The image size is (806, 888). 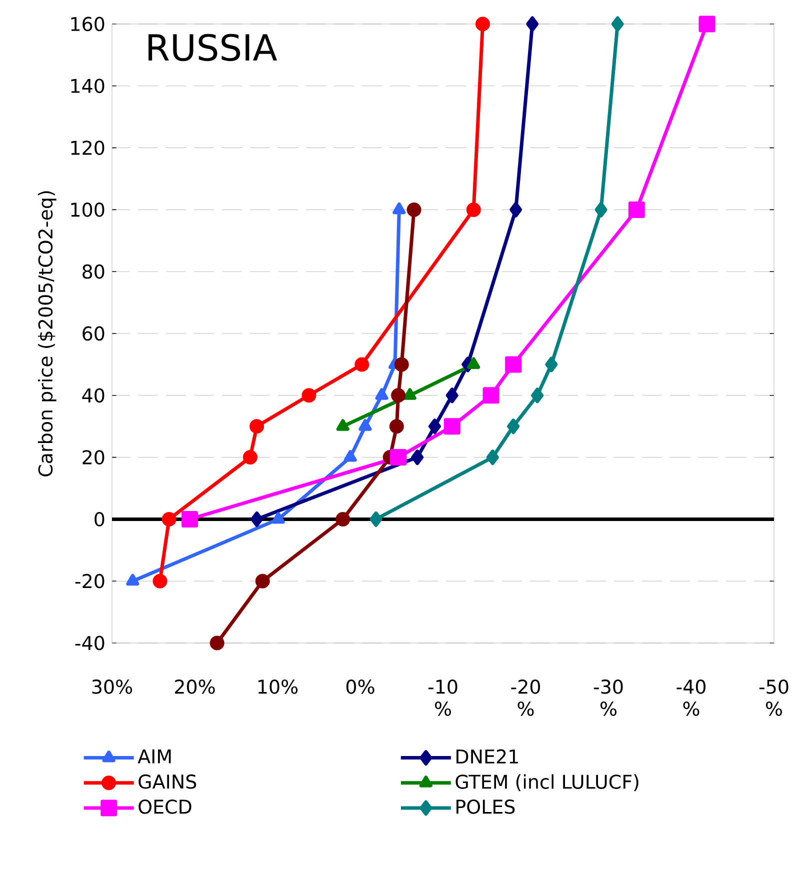 I want to click on x-tick-label: 10%, so click(x=278, y=687).